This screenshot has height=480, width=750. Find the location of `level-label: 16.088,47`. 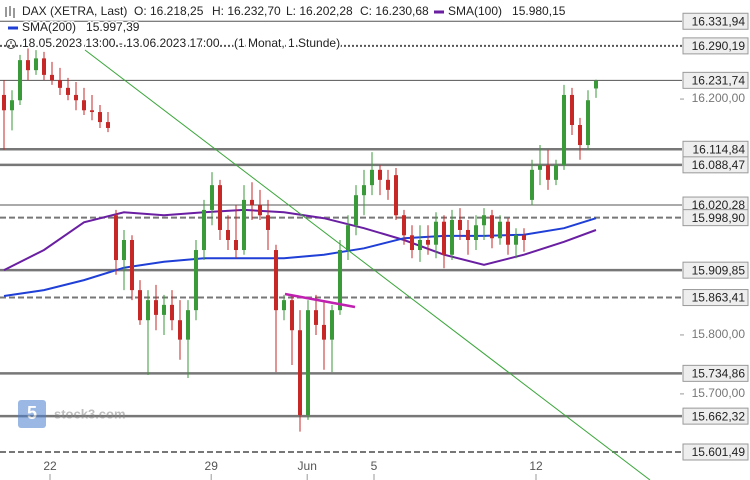

level-label: 16.088,47 is located at coordinates (719, 165).